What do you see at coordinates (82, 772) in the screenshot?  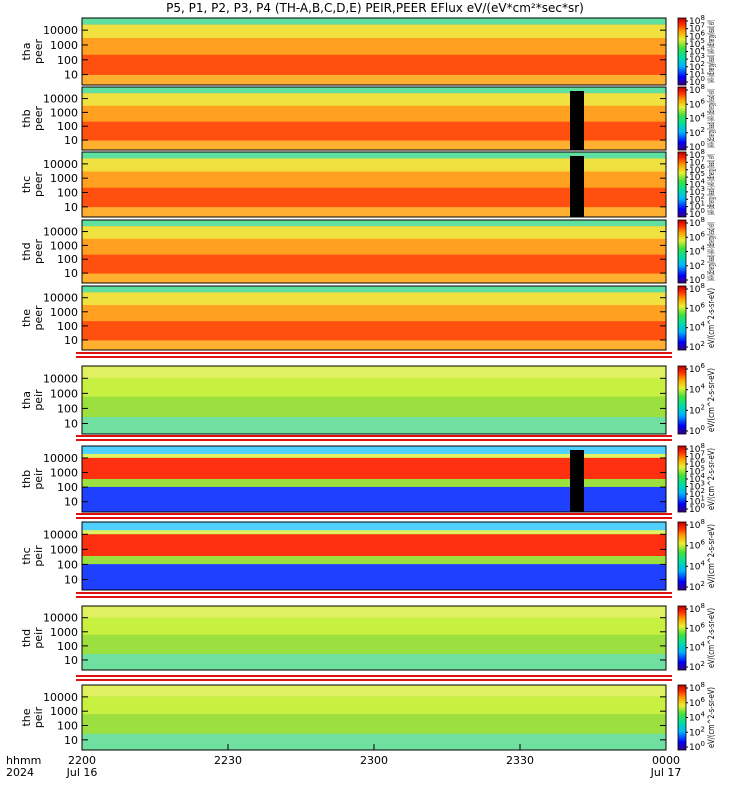 I see `x-date-label: Jul 16` at bounding box center [82, 772].